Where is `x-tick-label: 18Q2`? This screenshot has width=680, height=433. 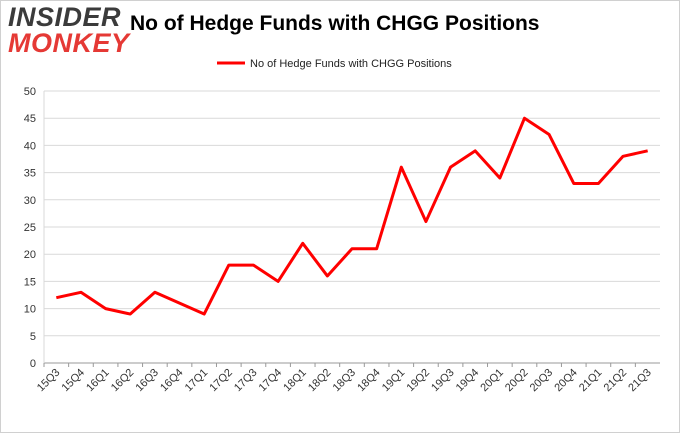
x-tick-label: 18Q2 is located at coordinates (320, 381).